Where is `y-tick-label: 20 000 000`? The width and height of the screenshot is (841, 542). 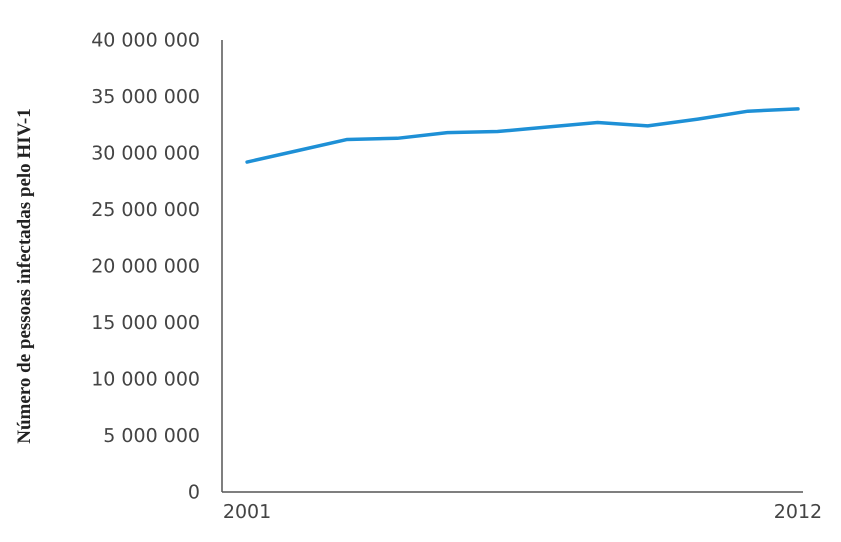 y-tick-label: 20 000 000 is located at coordinates (145, 267).